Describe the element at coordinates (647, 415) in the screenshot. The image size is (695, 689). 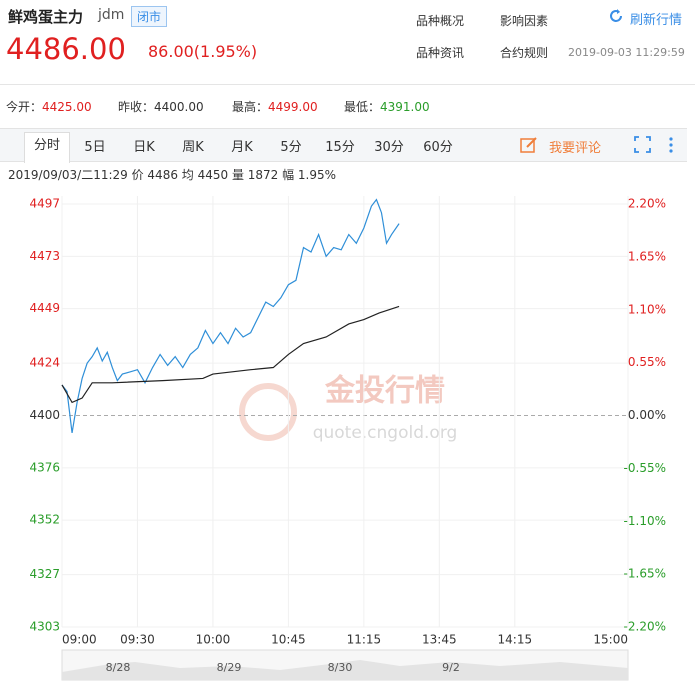
I see `y2-tick-label: 0.00%` at that location.